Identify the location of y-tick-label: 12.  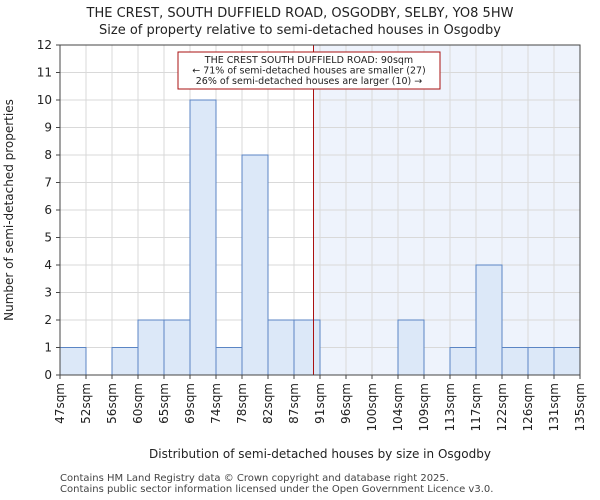
(44, 45).